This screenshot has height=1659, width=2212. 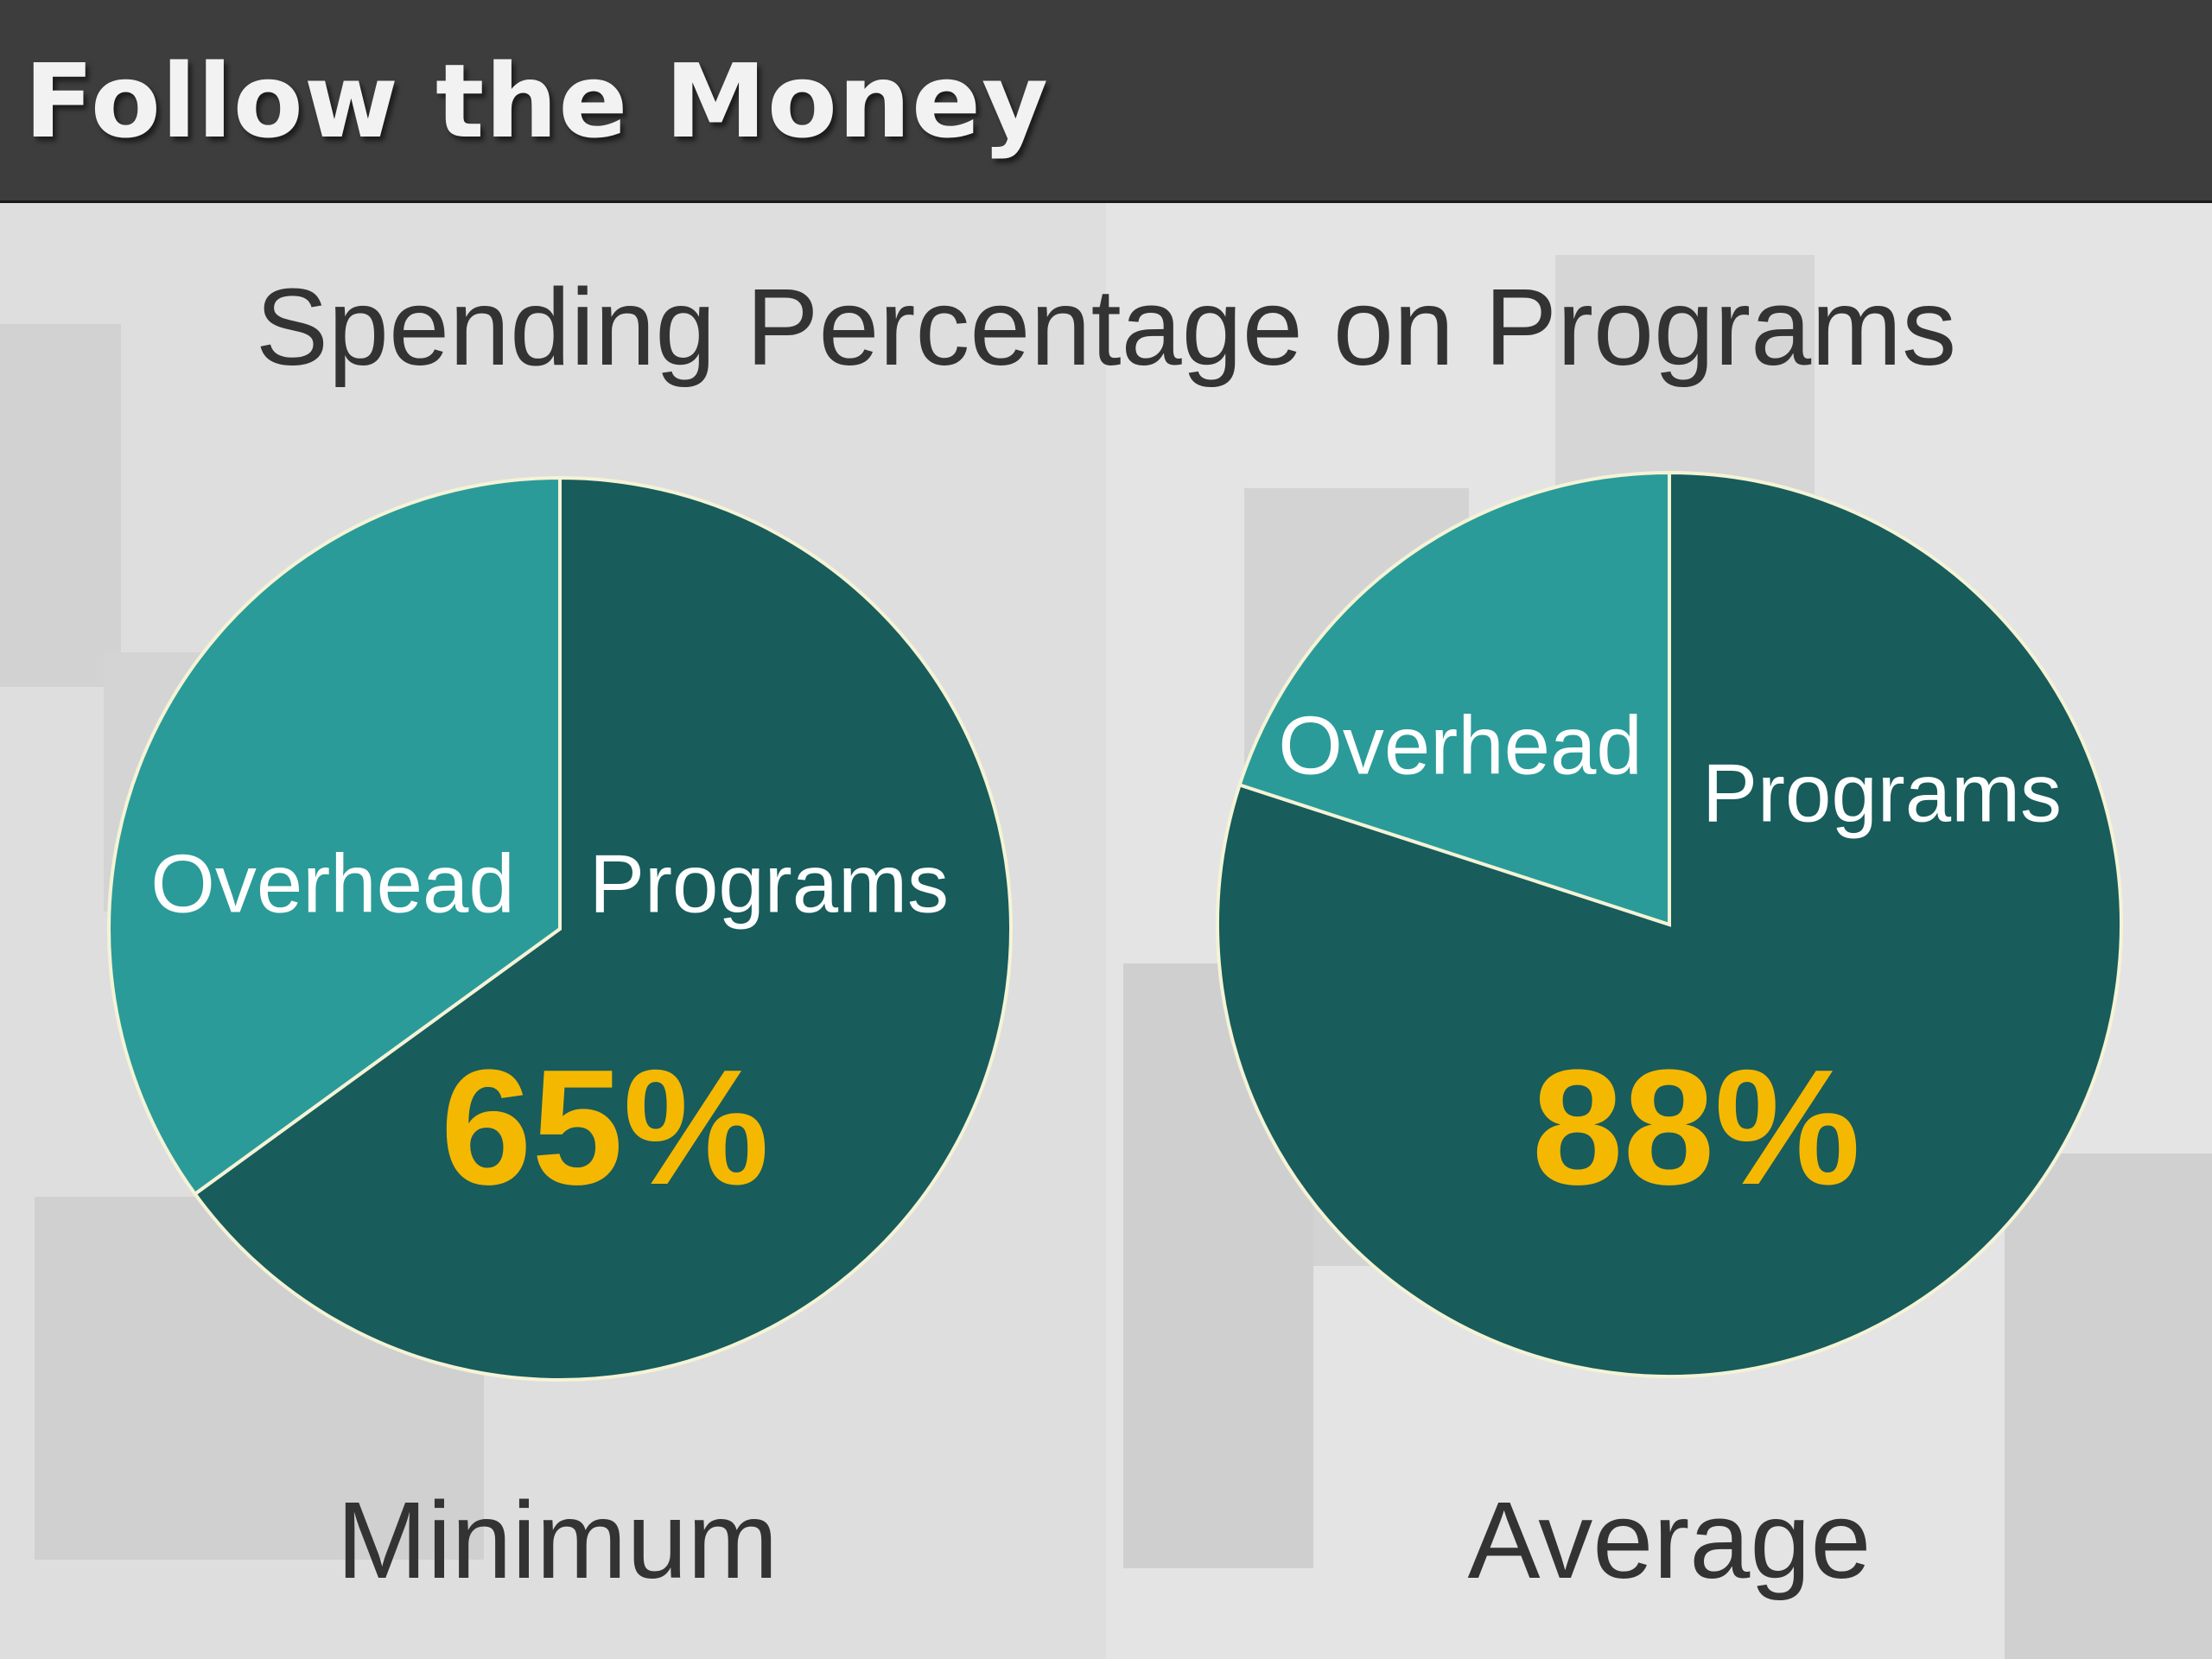 What do you see at coordinates (1669, 1540) in the screenshot?
I see `caption-average: Average` at bounding box center [1669, 1540].